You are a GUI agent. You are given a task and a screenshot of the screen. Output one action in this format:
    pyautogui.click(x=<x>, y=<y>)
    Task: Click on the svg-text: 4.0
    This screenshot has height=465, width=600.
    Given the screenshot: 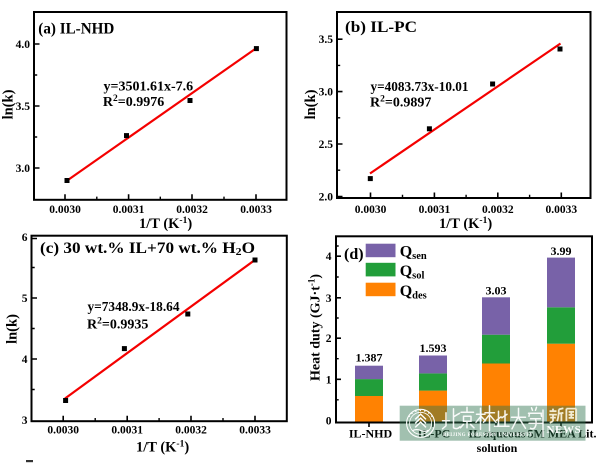 What is the action you would take?
    pyautogui.click(x=23, y=45)
    